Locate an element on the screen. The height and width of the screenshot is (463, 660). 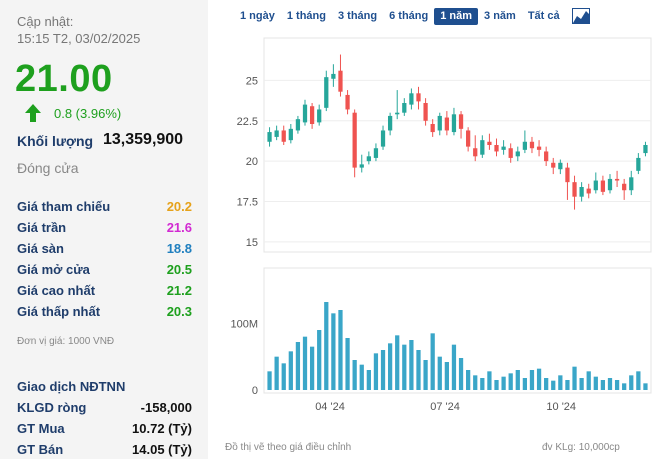
volume-unit-note: đv KLg: 10,000cp is located at coordinates (581, 447).